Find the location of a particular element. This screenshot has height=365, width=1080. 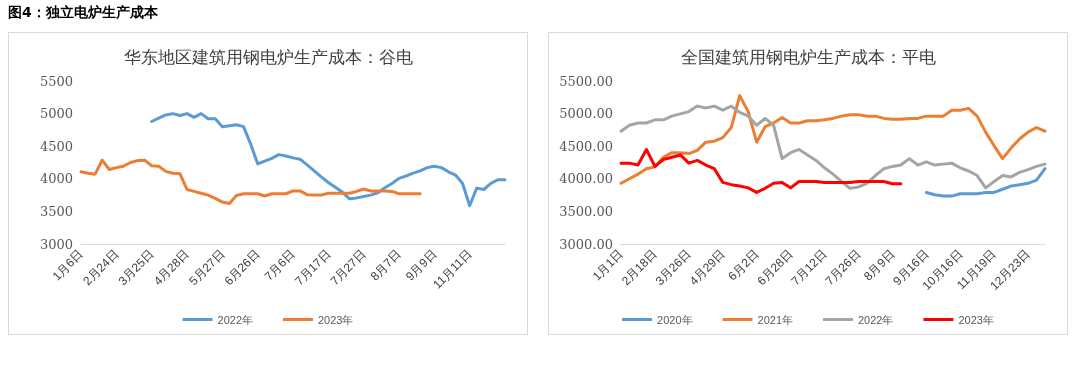

y-tick-label: 5500.00 is located at coordinates (586, 81).